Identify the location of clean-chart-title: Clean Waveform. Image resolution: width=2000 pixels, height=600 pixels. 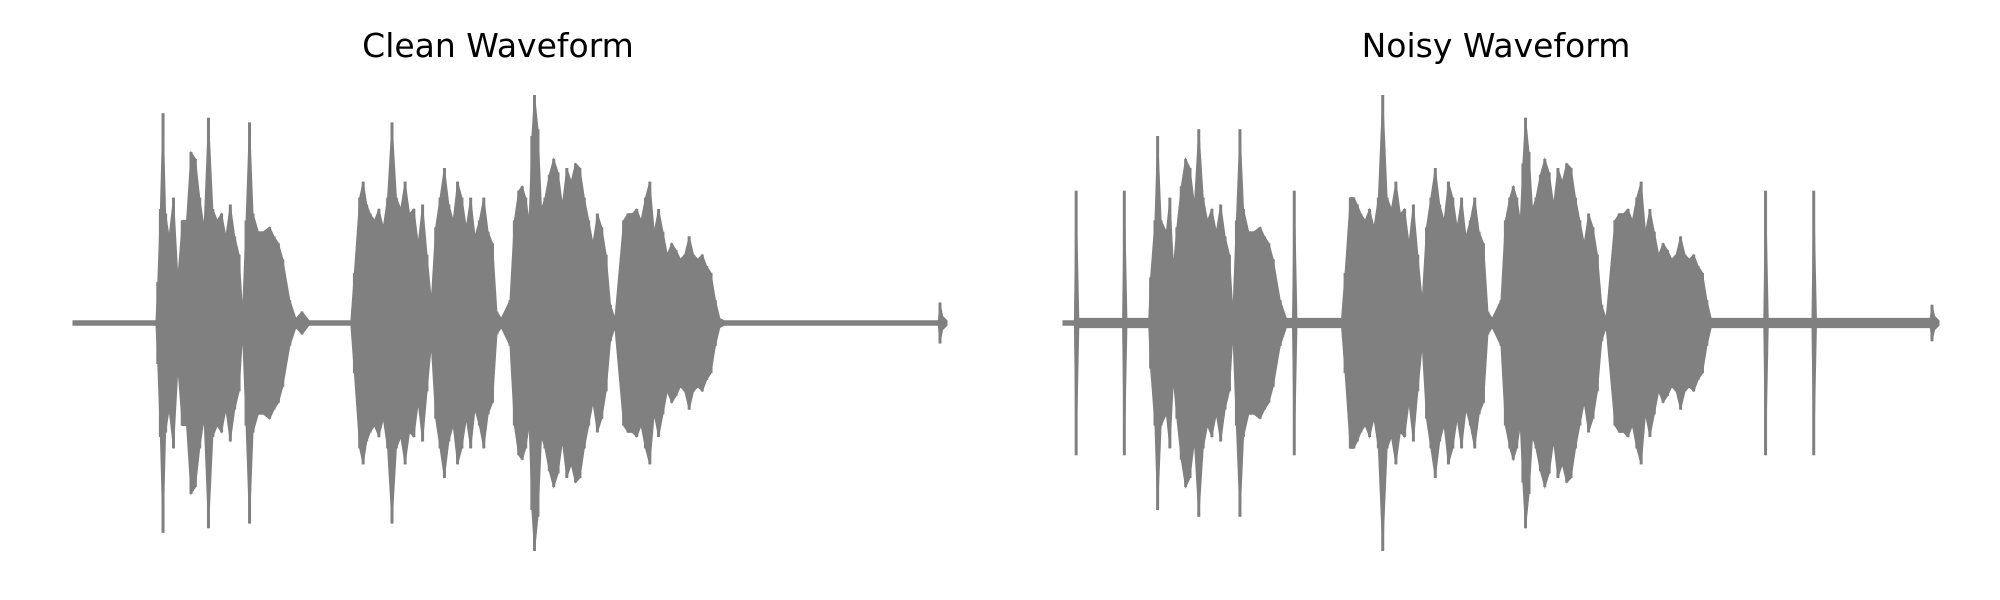
(498, 45).